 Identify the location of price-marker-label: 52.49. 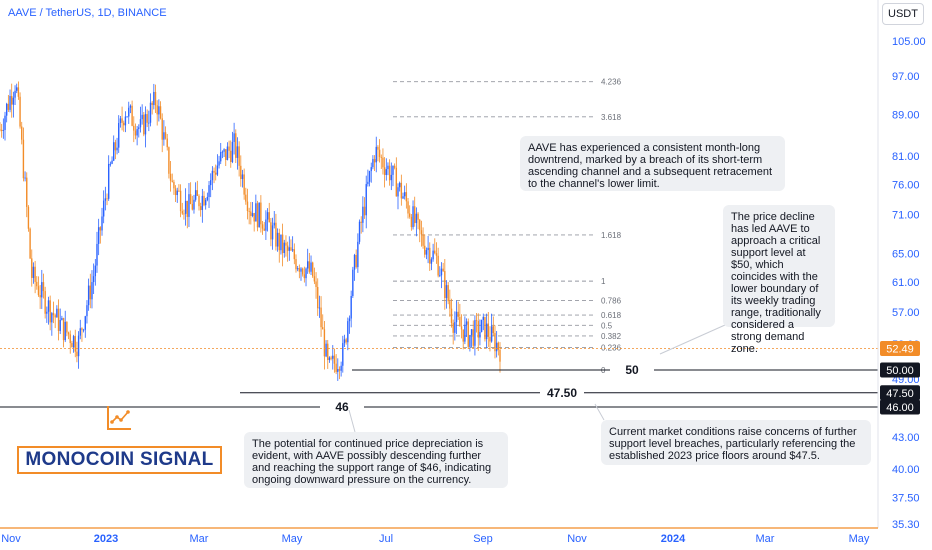
(900, 349).